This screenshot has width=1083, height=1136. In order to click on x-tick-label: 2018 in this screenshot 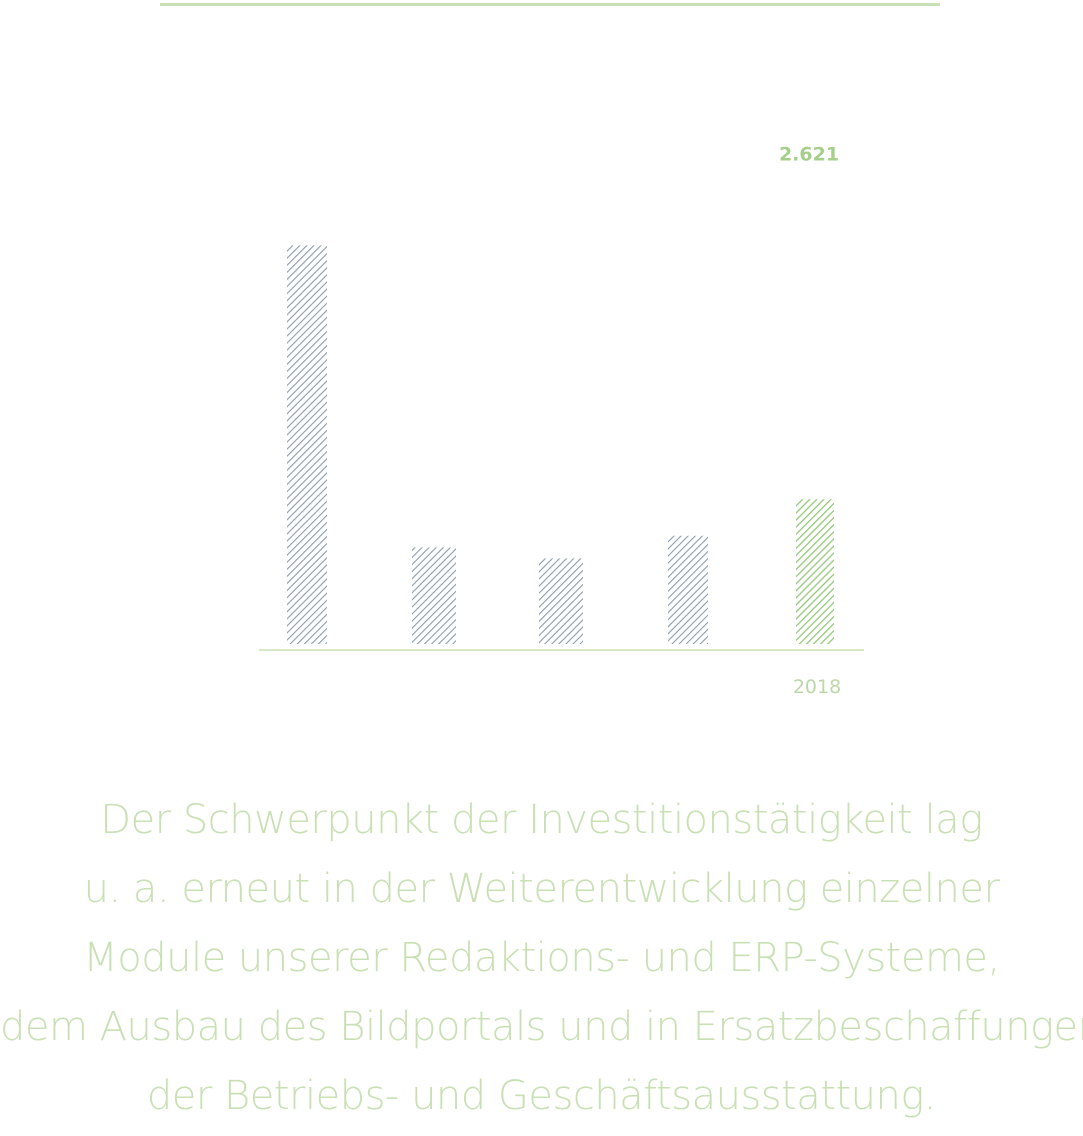, I will do `click(817, 687)`.